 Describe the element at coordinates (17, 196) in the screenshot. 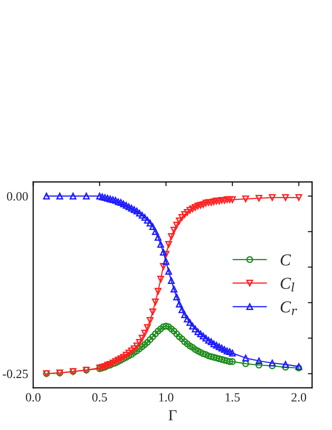

I see `y-tick-label: 0.00` at that location.